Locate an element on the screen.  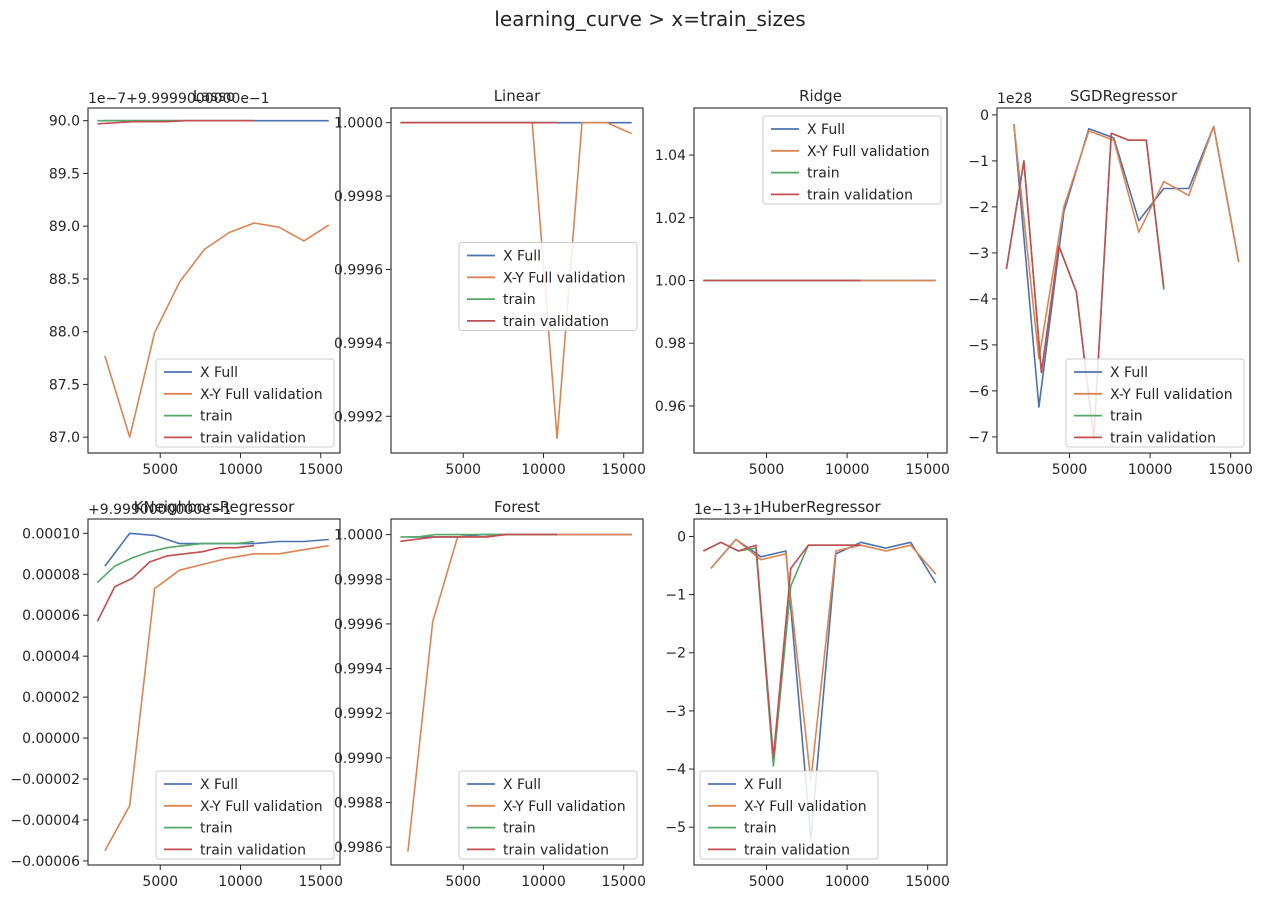
y-tick-label: 90.0 is located at coordinates (64, 122).